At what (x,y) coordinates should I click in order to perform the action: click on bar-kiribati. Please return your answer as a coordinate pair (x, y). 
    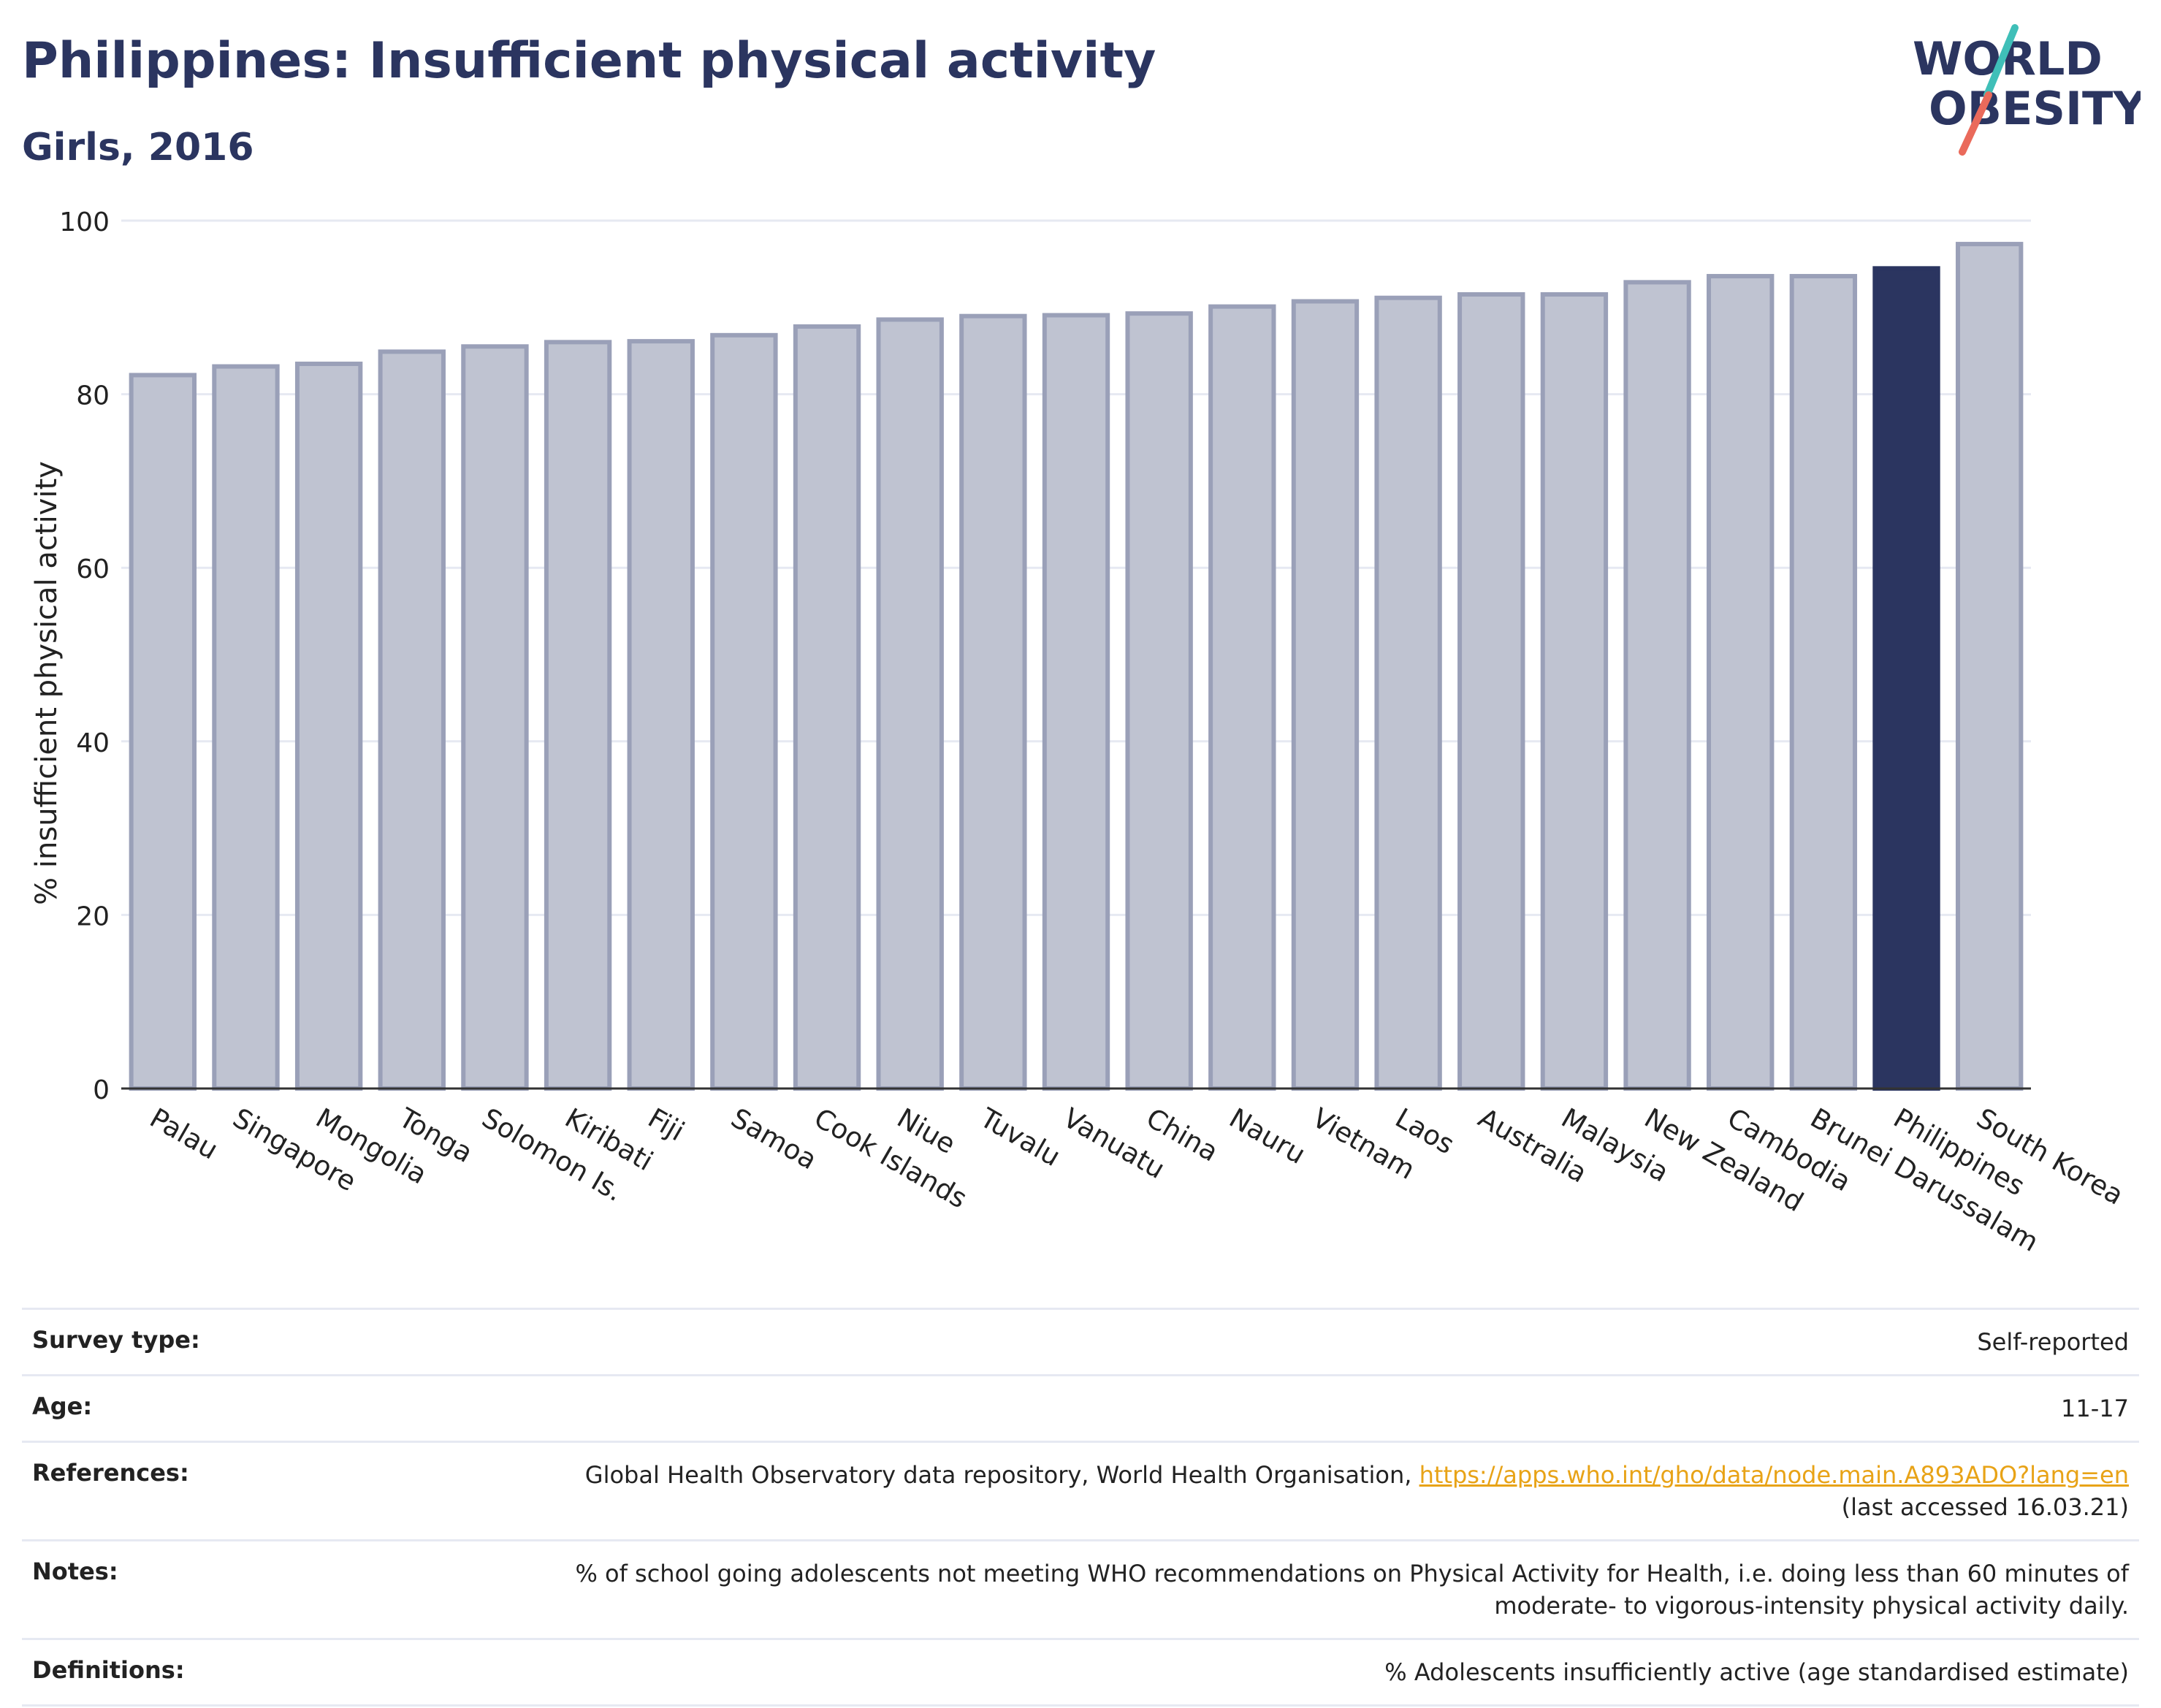
    Looking at the image, I should click on (578, 716).